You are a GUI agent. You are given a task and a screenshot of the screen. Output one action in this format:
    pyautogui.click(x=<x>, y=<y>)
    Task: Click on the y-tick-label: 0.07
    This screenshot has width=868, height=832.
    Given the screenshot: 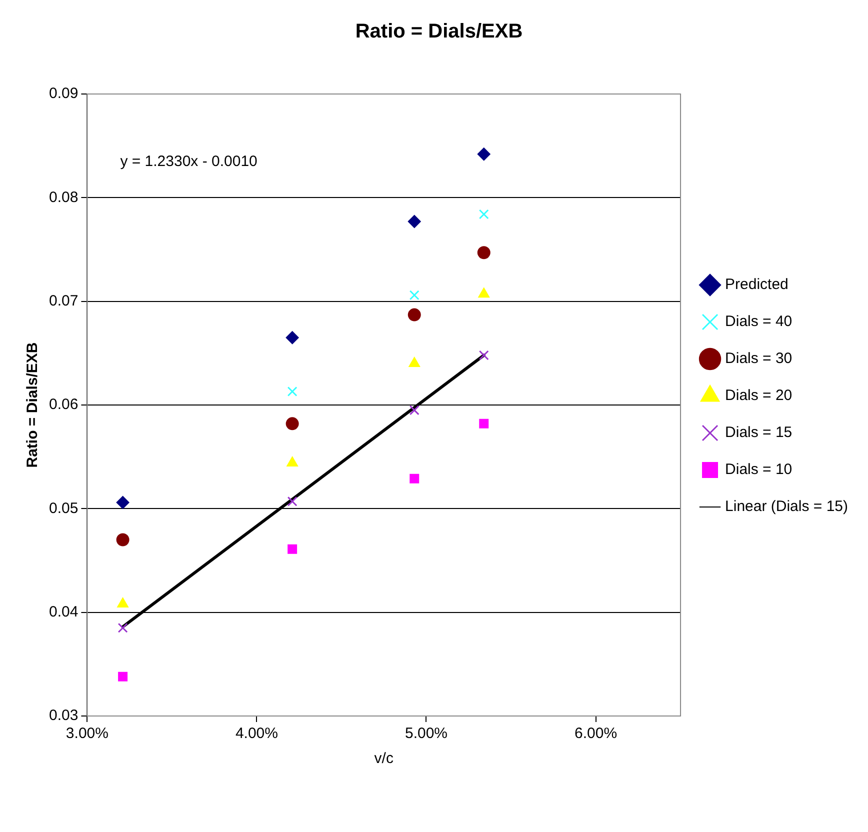 What is the action you would take?
    pyautogui.click(x=63, y=301)
    